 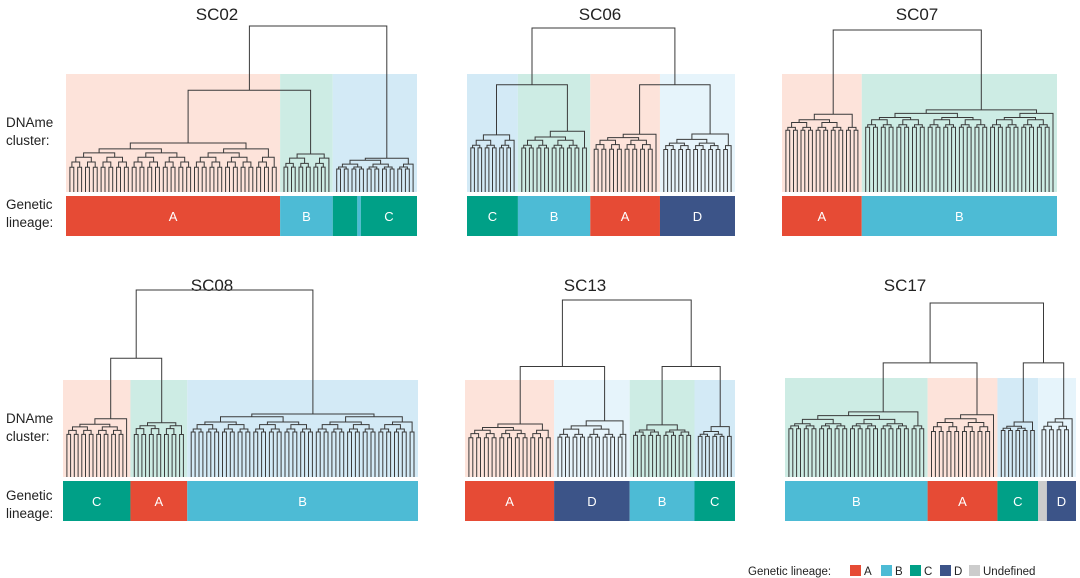 I want to click on genetic-label-line1-top: Genetic, so click(x=29, y=204).